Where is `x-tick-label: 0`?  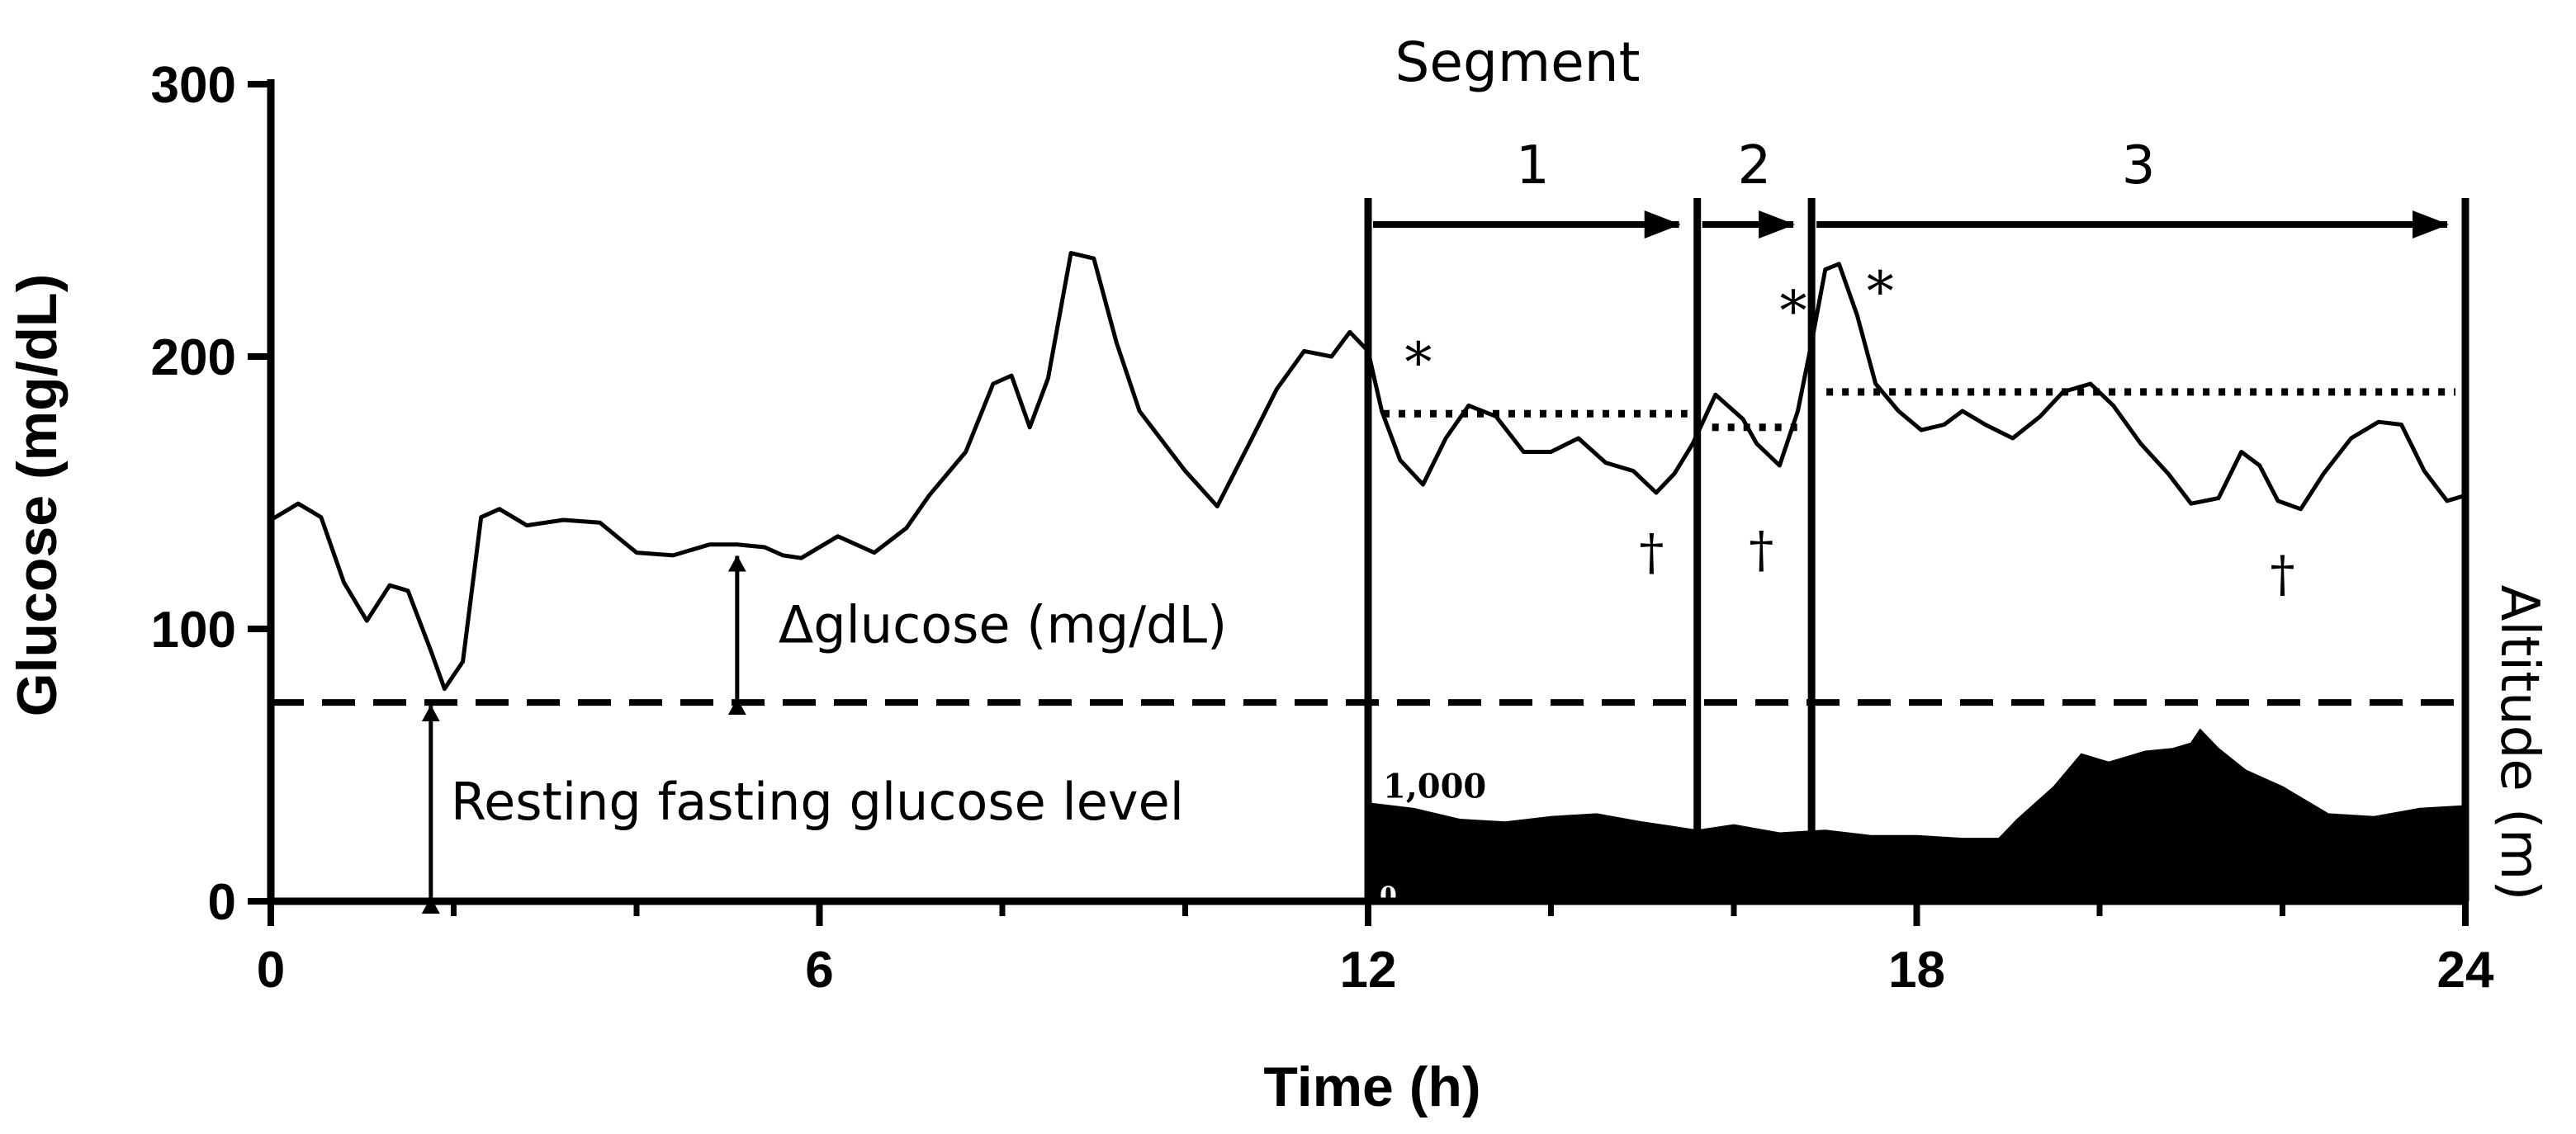
x-tick-label: 0 is located at coordinates (271, 970).